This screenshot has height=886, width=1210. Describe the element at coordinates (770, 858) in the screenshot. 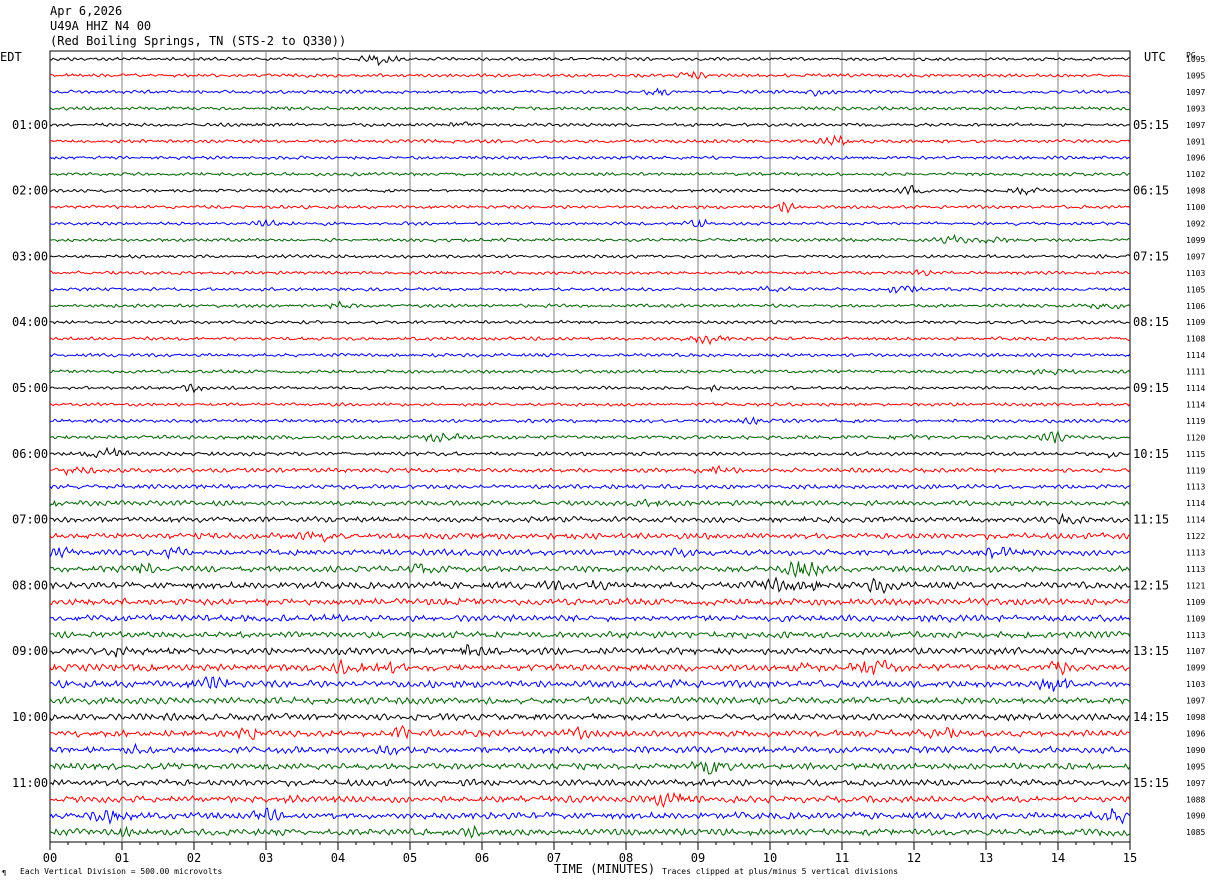

I see `x-tick-label: 10` at that location.